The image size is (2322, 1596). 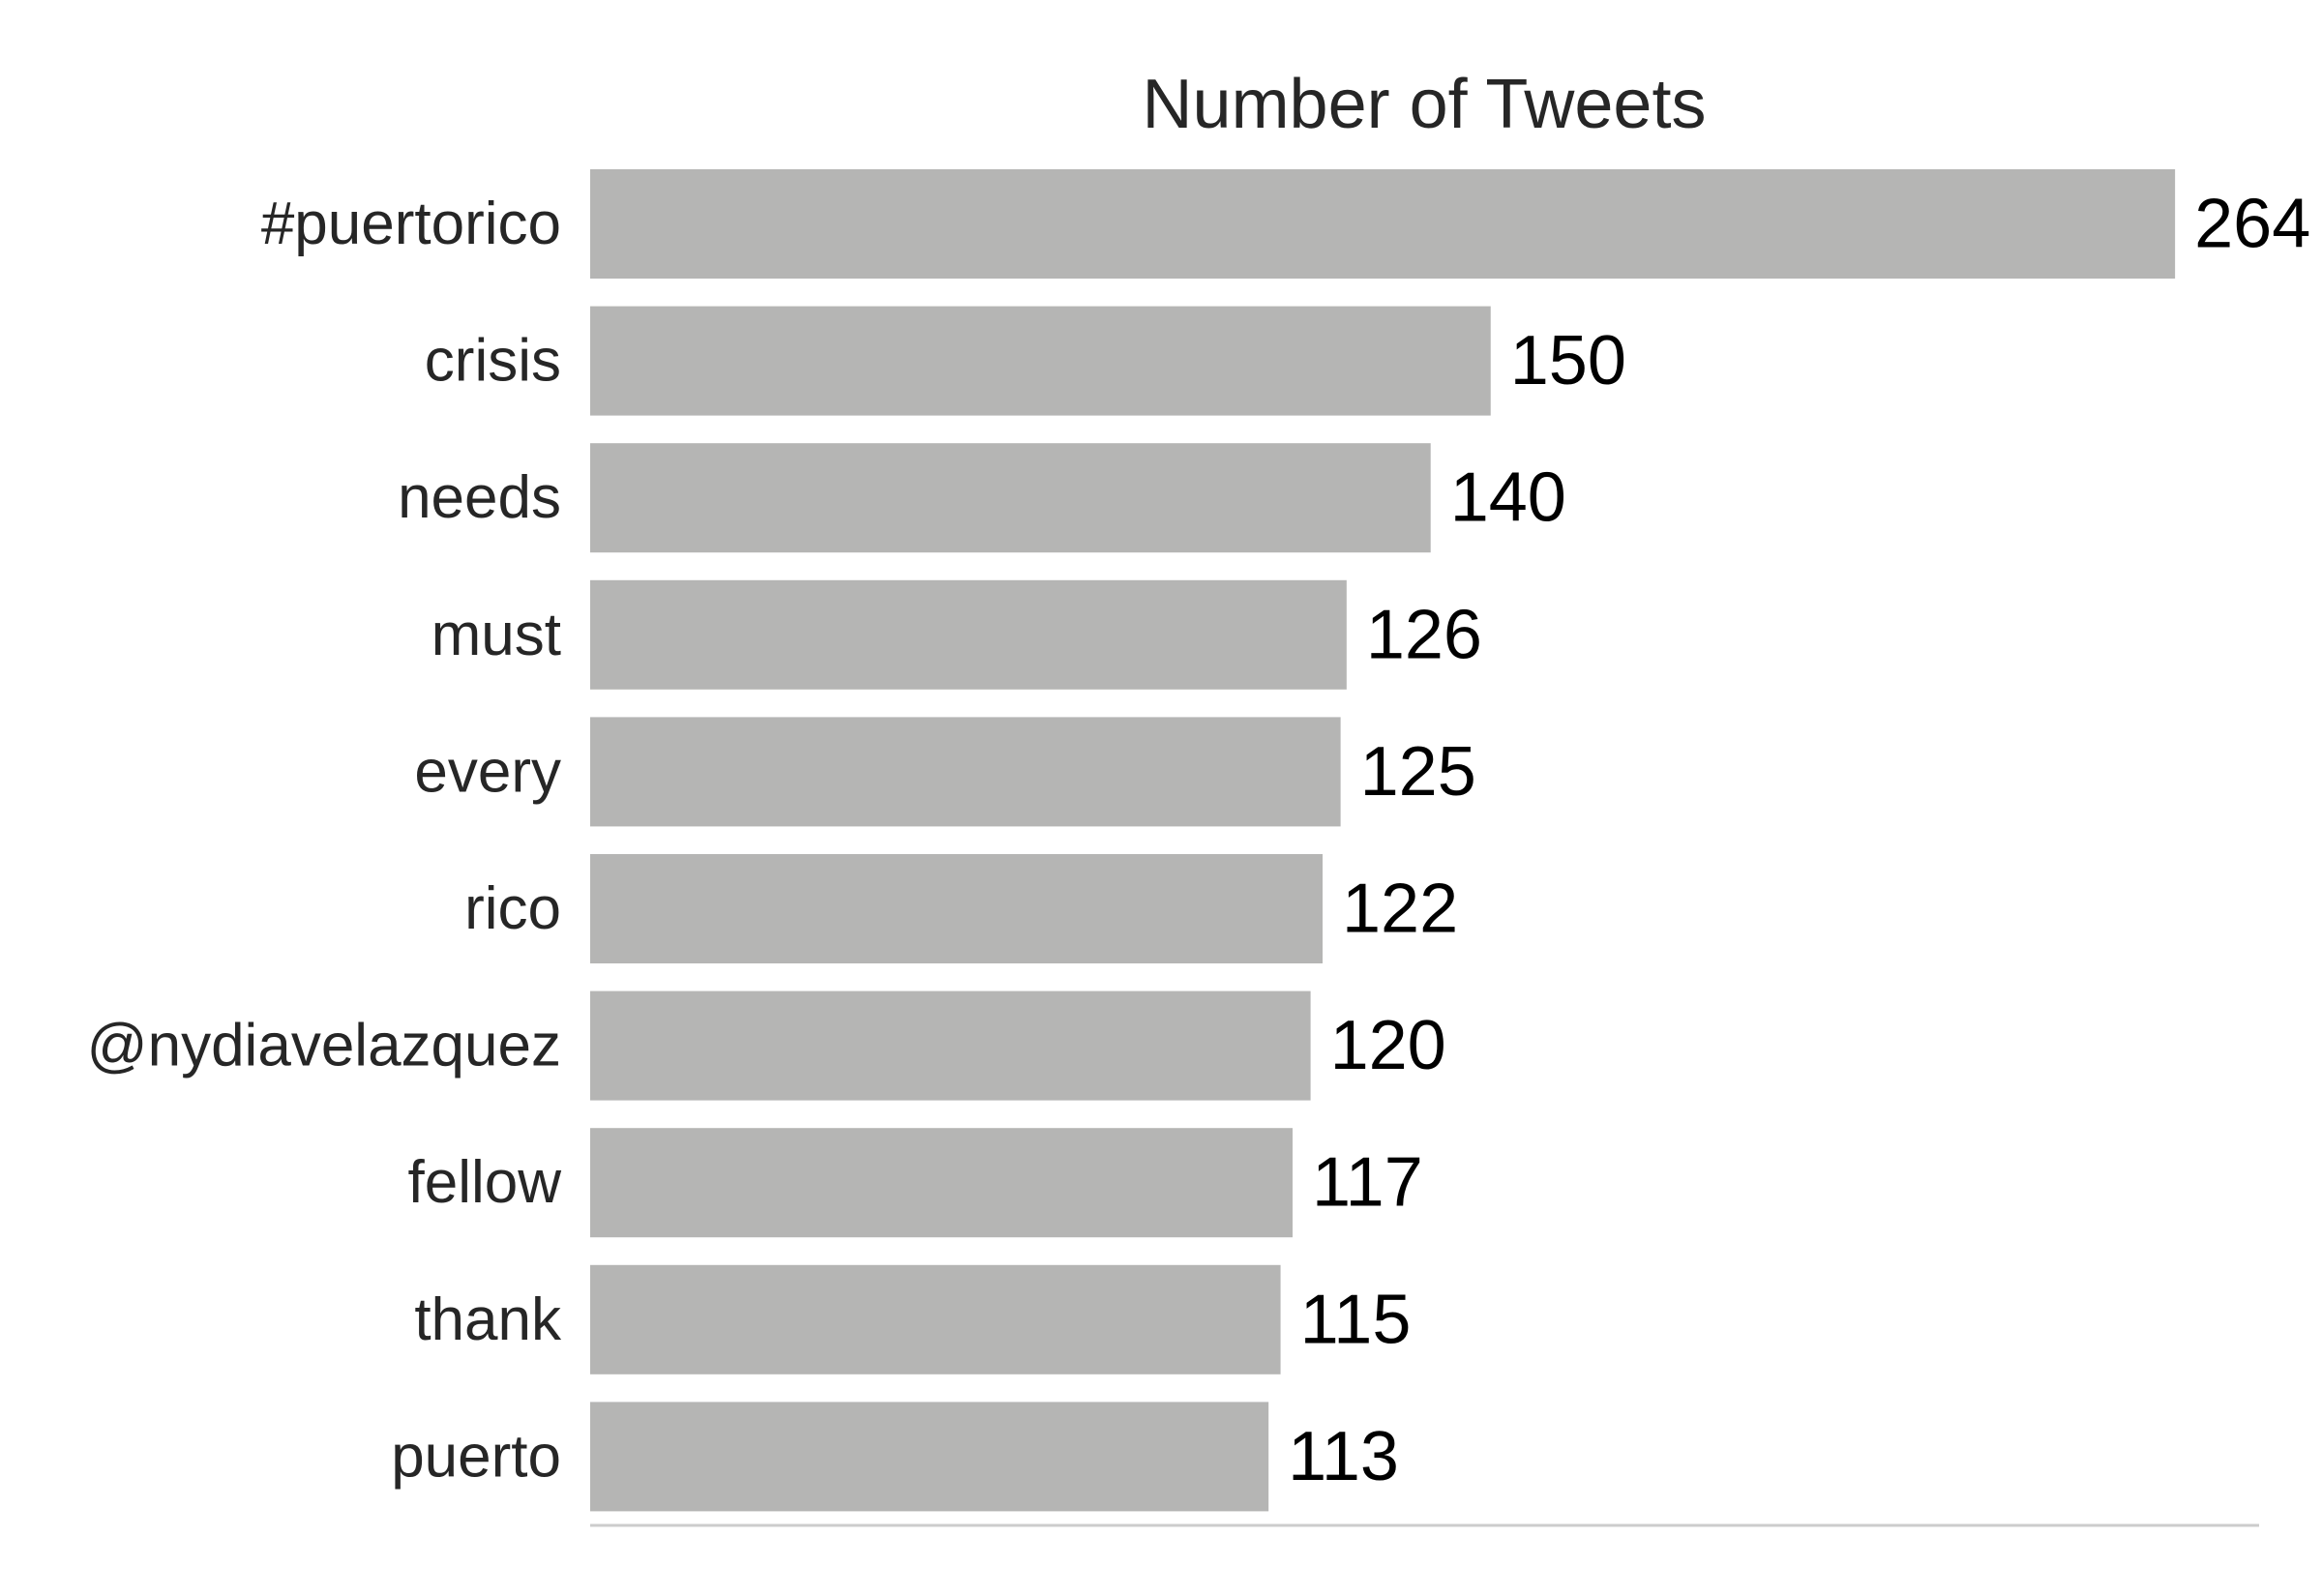 I want to click on value-label: 122, so click(x=1400, y=909).